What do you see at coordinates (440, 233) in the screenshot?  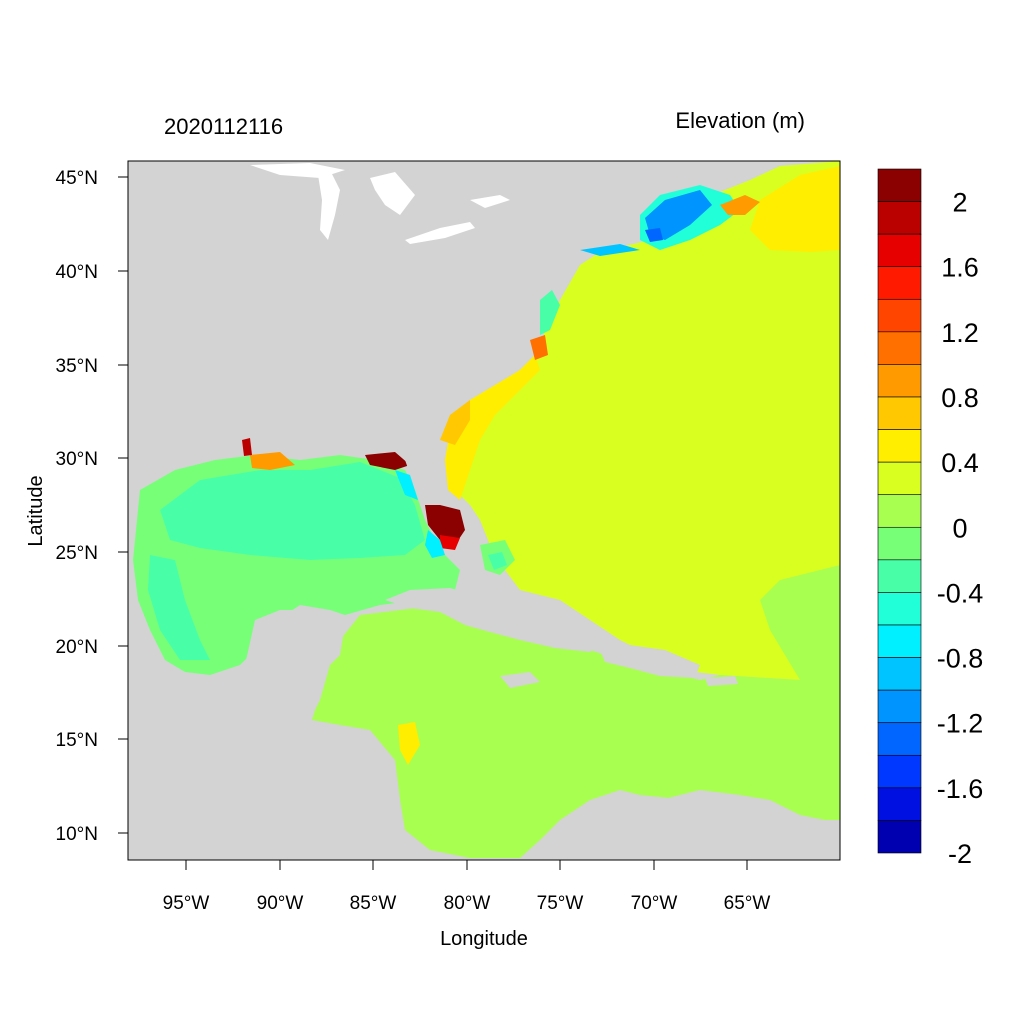 I see `lake-erie` at bounding box center [440, 233].